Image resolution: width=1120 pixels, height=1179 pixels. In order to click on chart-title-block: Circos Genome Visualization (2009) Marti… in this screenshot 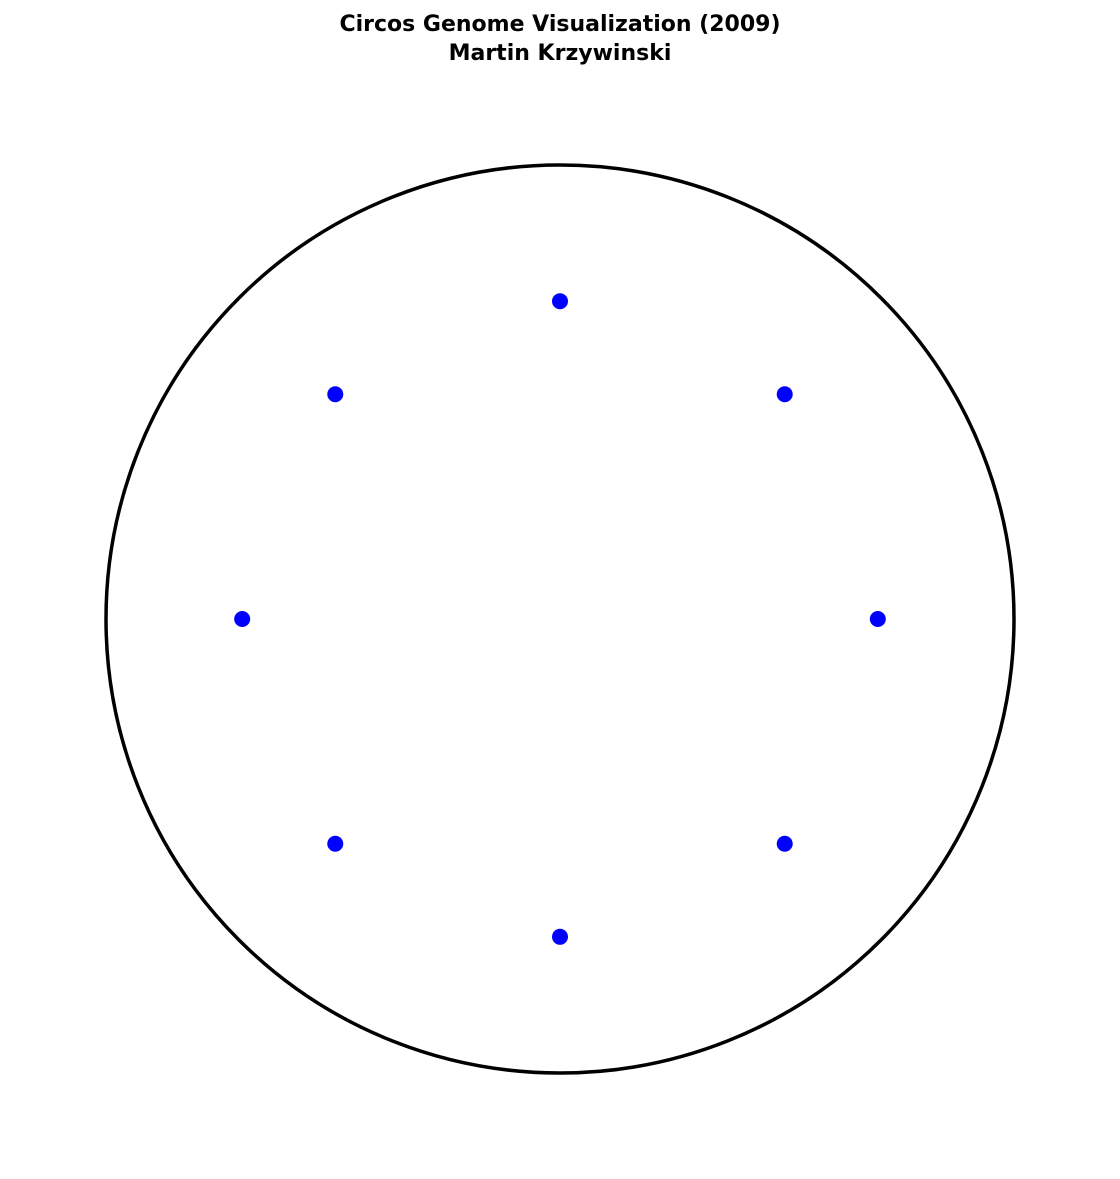, I will do `click(560, 39)`.